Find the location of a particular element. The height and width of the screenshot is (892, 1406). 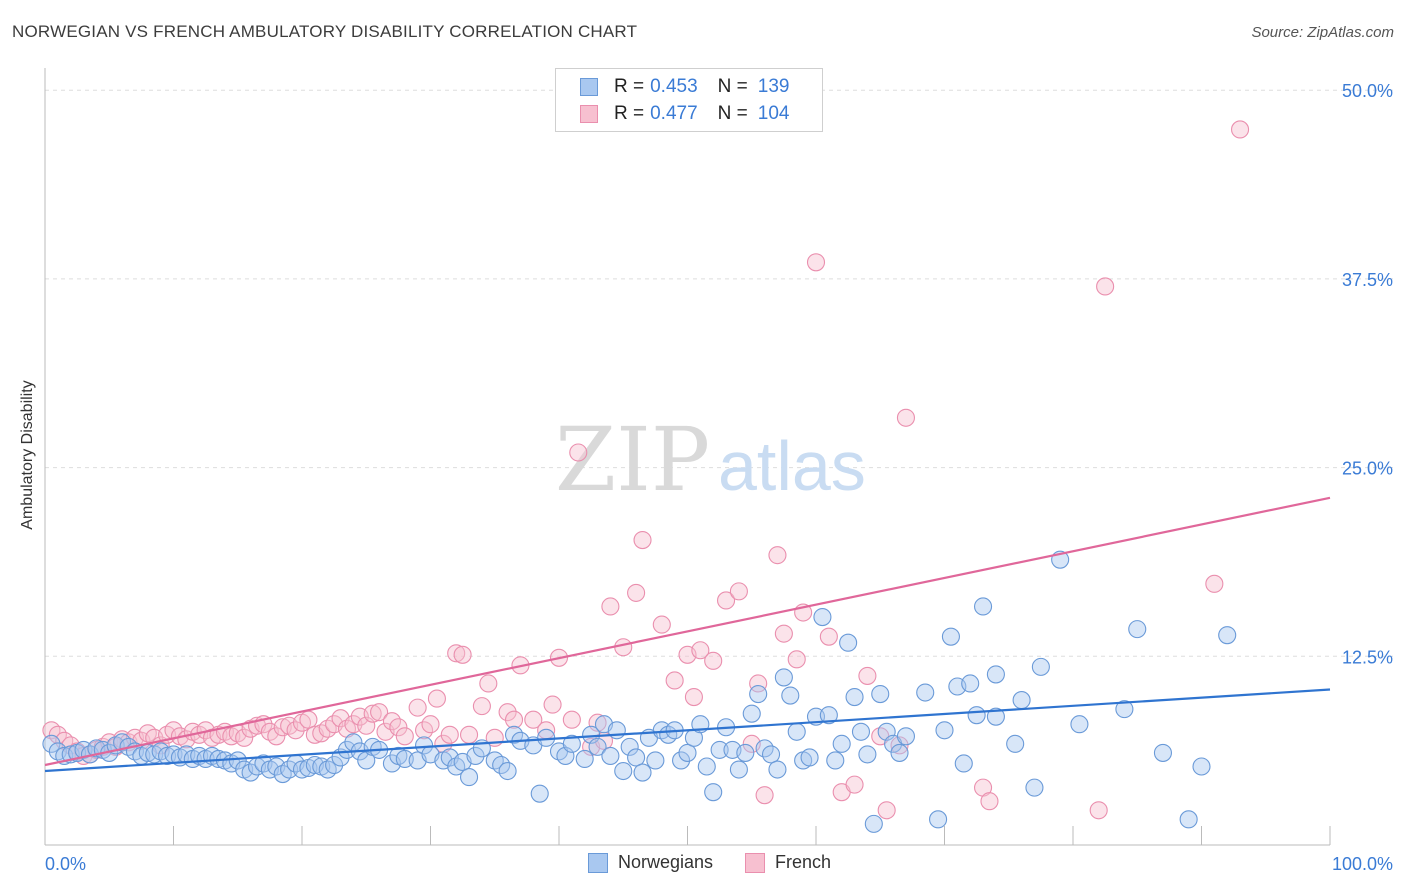

legend-item-norwegians: Norwegians is located at coordinates (650, 862).